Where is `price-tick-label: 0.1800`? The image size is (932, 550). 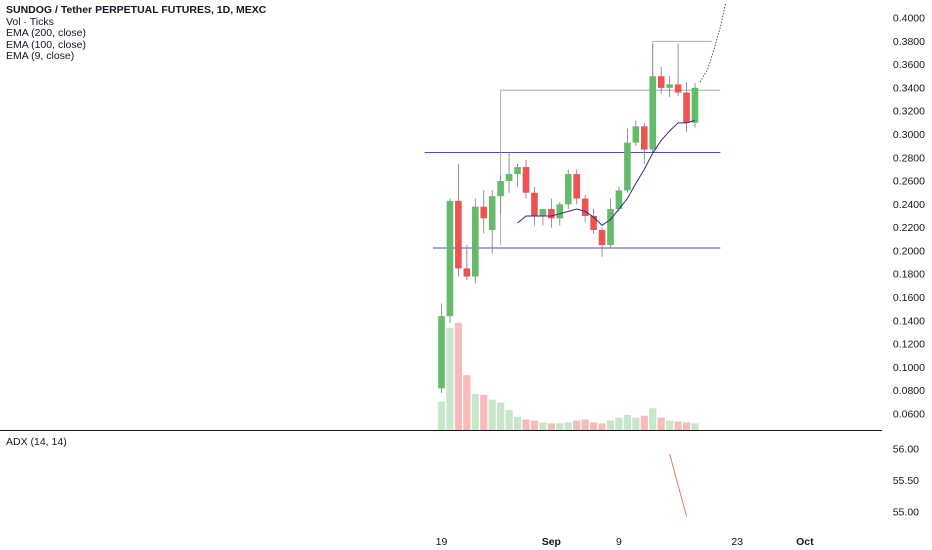
price-tick-label: 0.1800 is located at coordinates (909, 275).